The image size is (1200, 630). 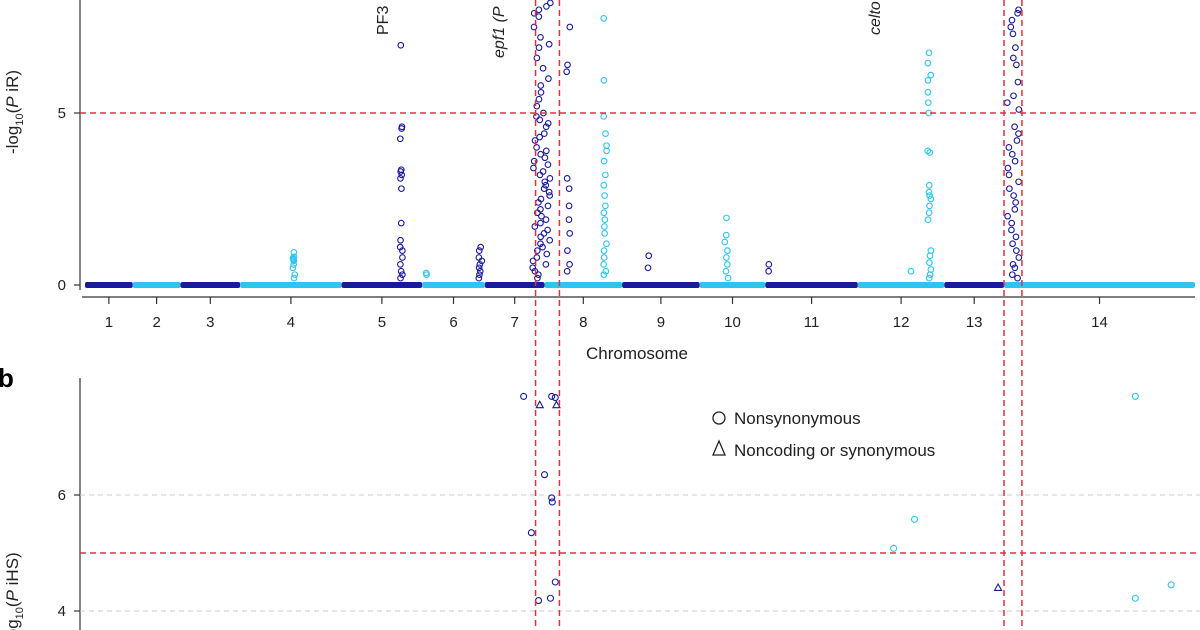 What do you see at coordinates (14, 112) in the screenshot?
I see `panel-a-y-axis-label: -log10(P iR)` at bounding box center [14, 112].